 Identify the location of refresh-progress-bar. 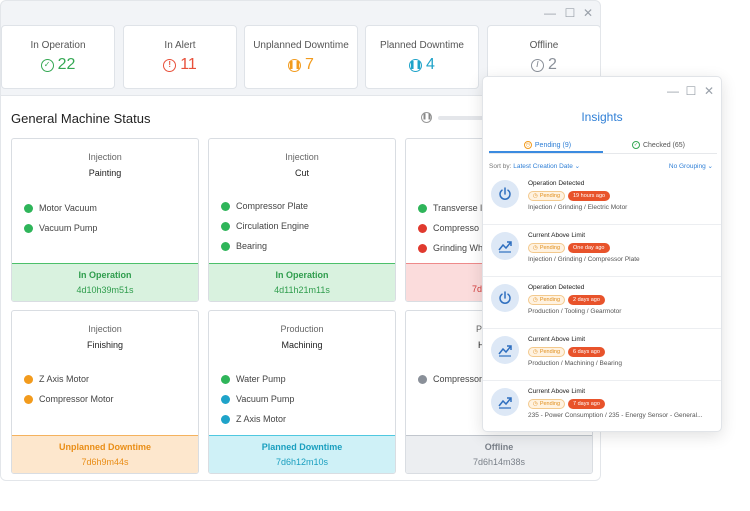
(468, 118).